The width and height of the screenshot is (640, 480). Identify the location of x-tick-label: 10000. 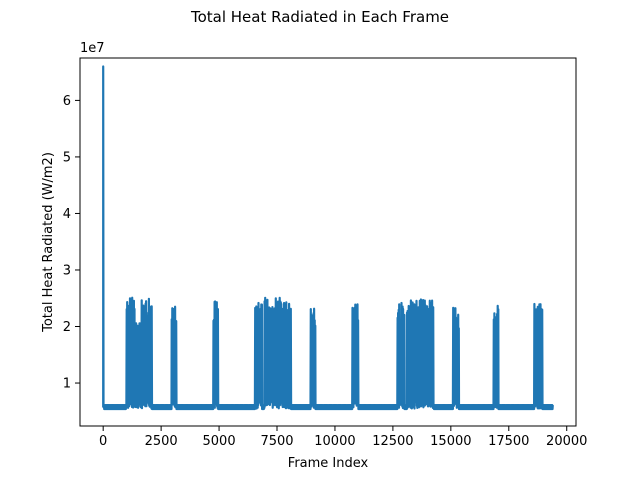
(334, 441).